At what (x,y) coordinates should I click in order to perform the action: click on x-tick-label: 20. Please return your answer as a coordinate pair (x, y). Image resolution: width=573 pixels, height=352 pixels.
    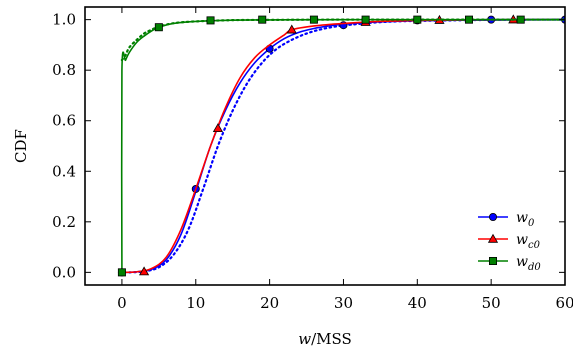
    Looking at the image, I should click on (269, 303).